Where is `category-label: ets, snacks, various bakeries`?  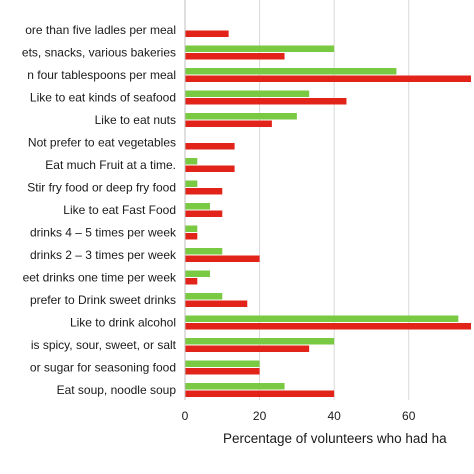
category-label: ets, snacks, various bakeries is located at coordinates (99, 53).